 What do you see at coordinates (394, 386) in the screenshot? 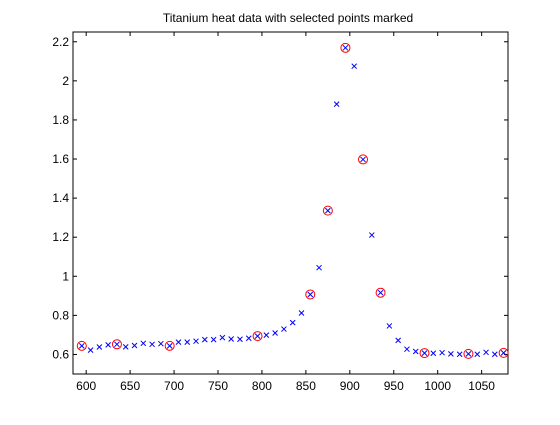
I see `x-tick-label: 950` at bounding box center [394, 386].